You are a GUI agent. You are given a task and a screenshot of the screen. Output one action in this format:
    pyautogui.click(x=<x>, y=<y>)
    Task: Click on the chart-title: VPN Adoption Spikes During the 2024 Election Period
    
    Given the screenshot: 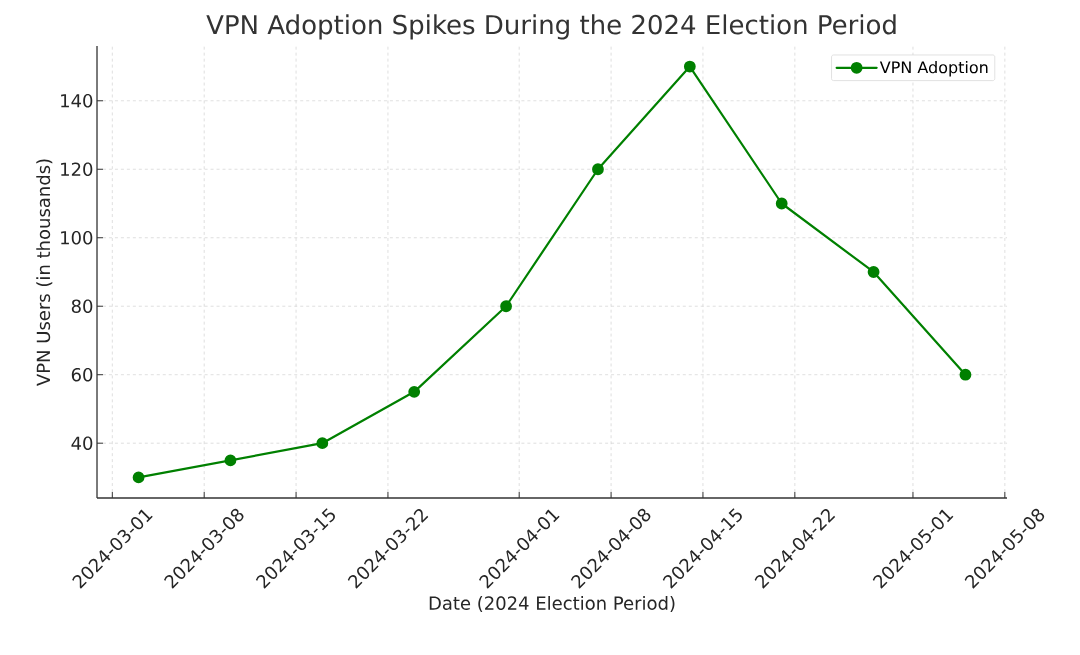 What is the action you would take?
    pyautogui.click(x=551, y=27)
    